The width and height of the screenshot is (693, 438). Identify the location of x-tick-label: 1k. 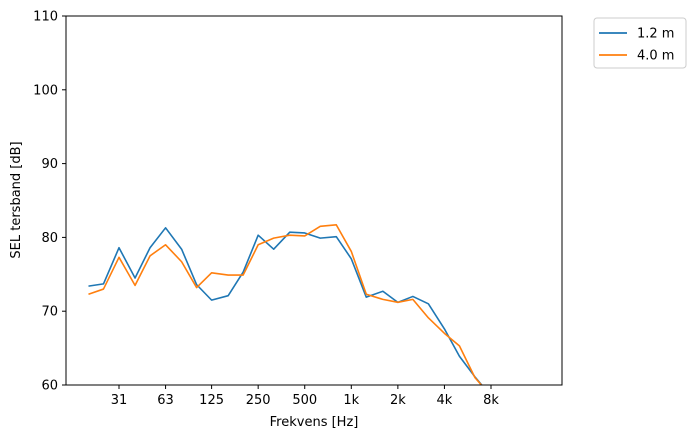
(351, 400).